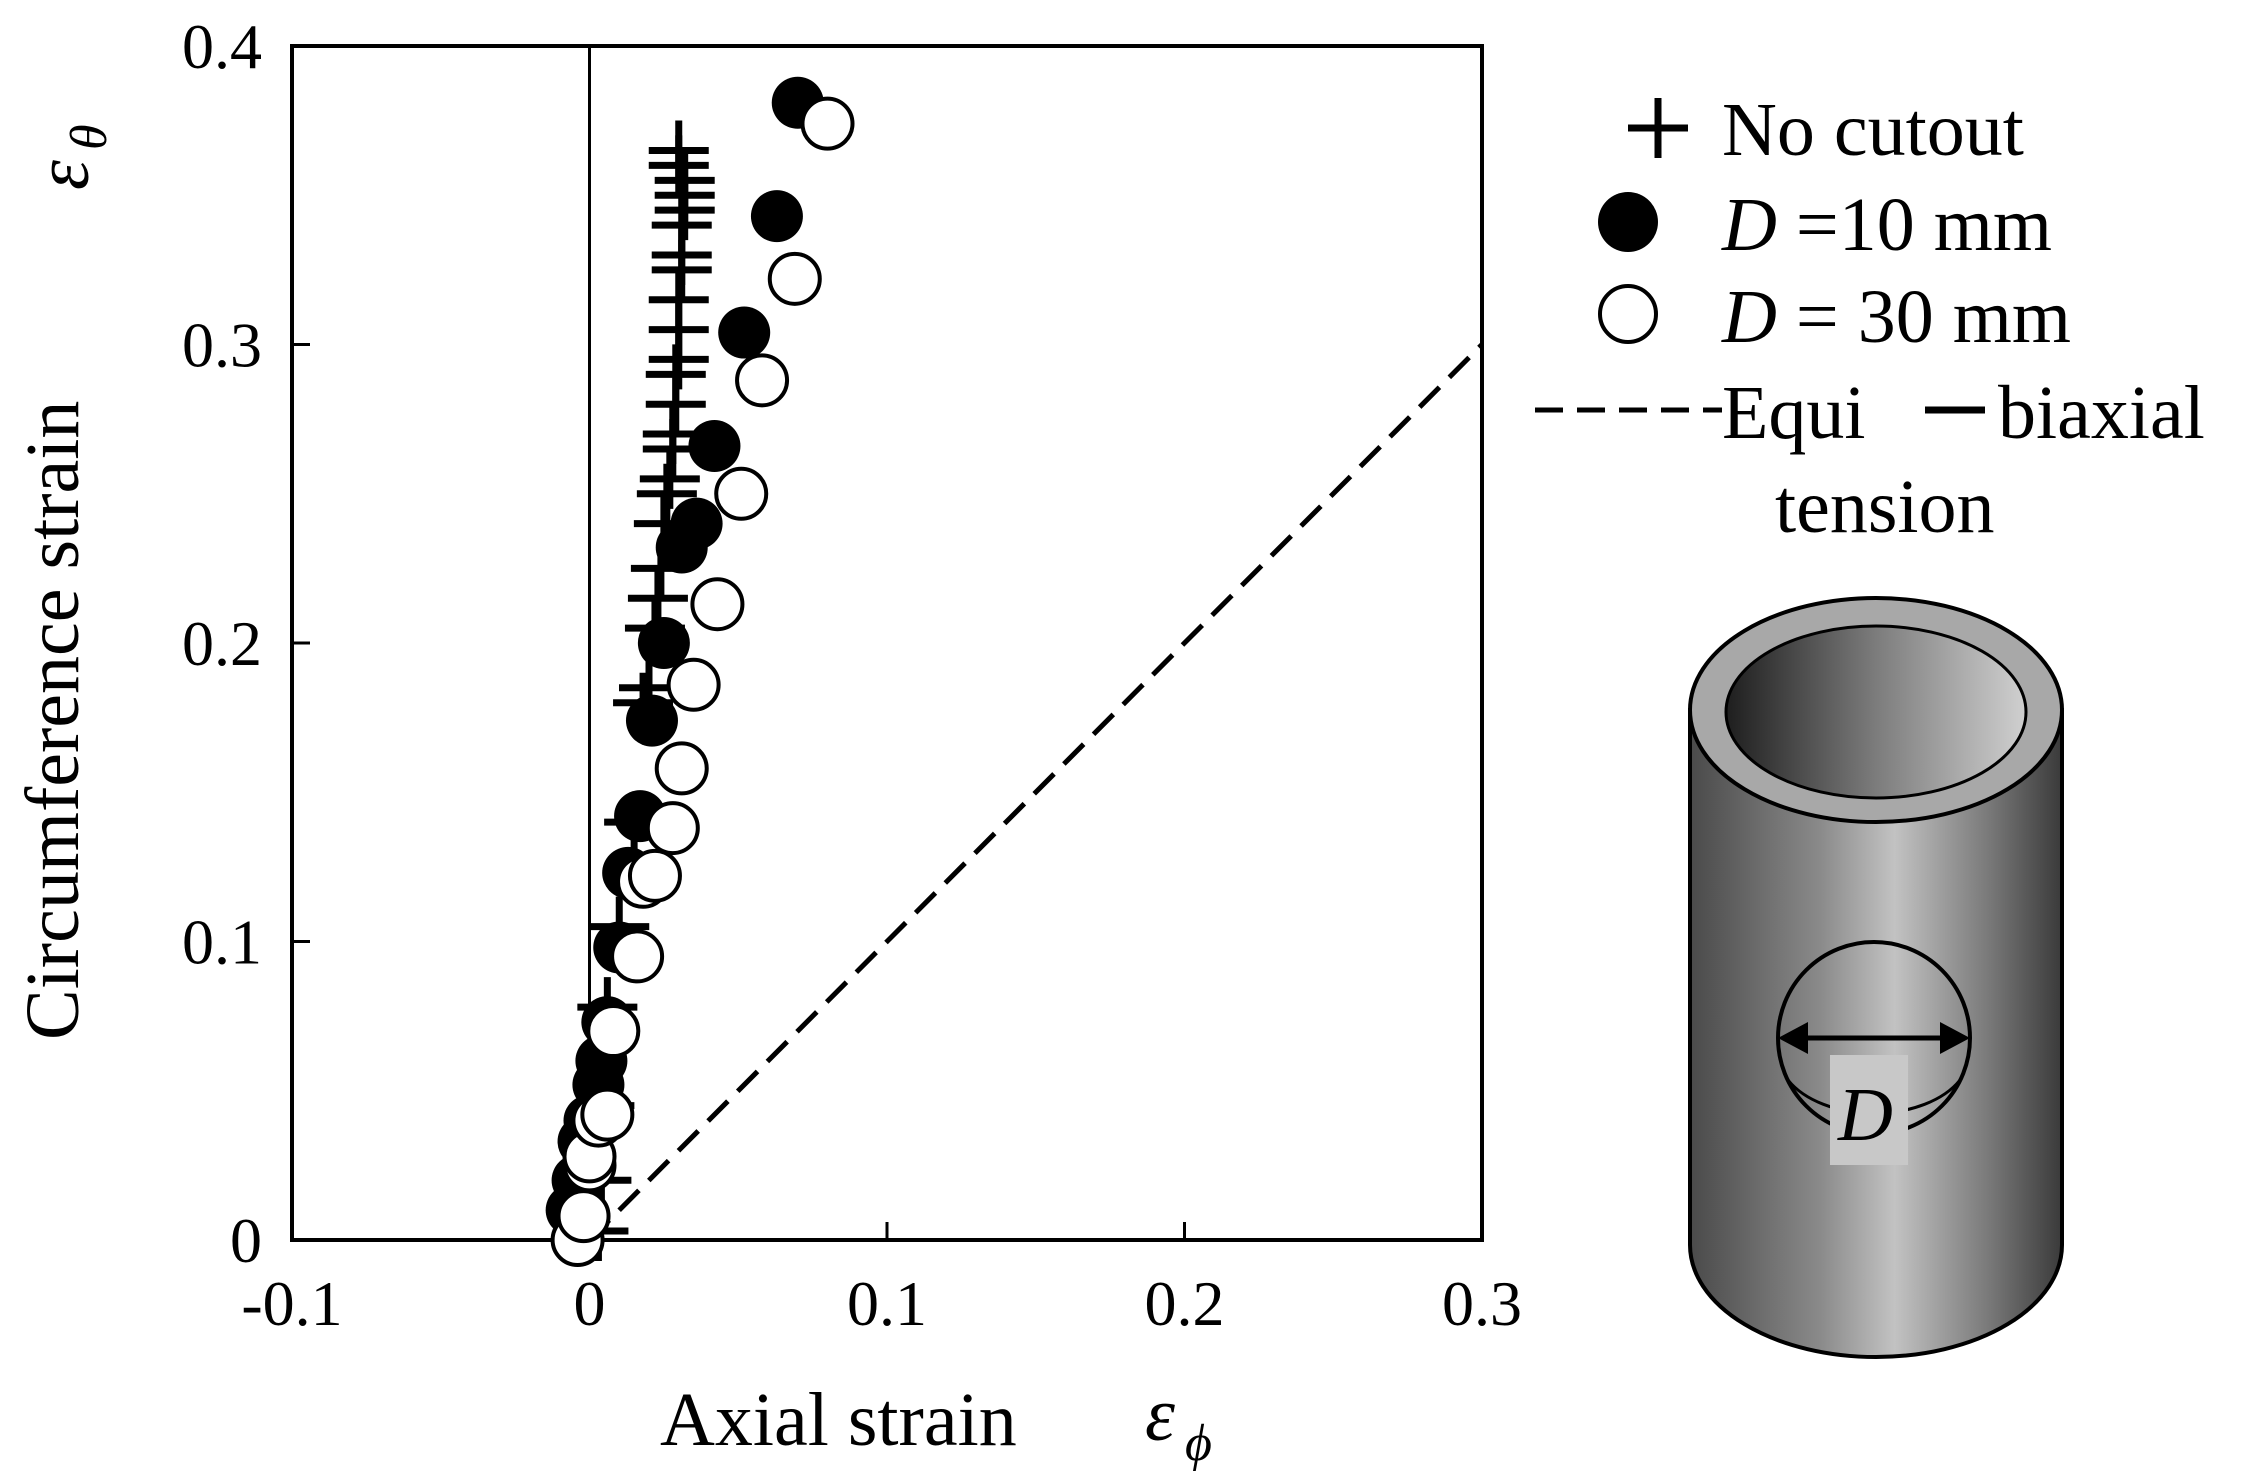  Describe the element at coordinates (222, 942) in the screenshot. I see `y-tick-label: 0.1` at that location.